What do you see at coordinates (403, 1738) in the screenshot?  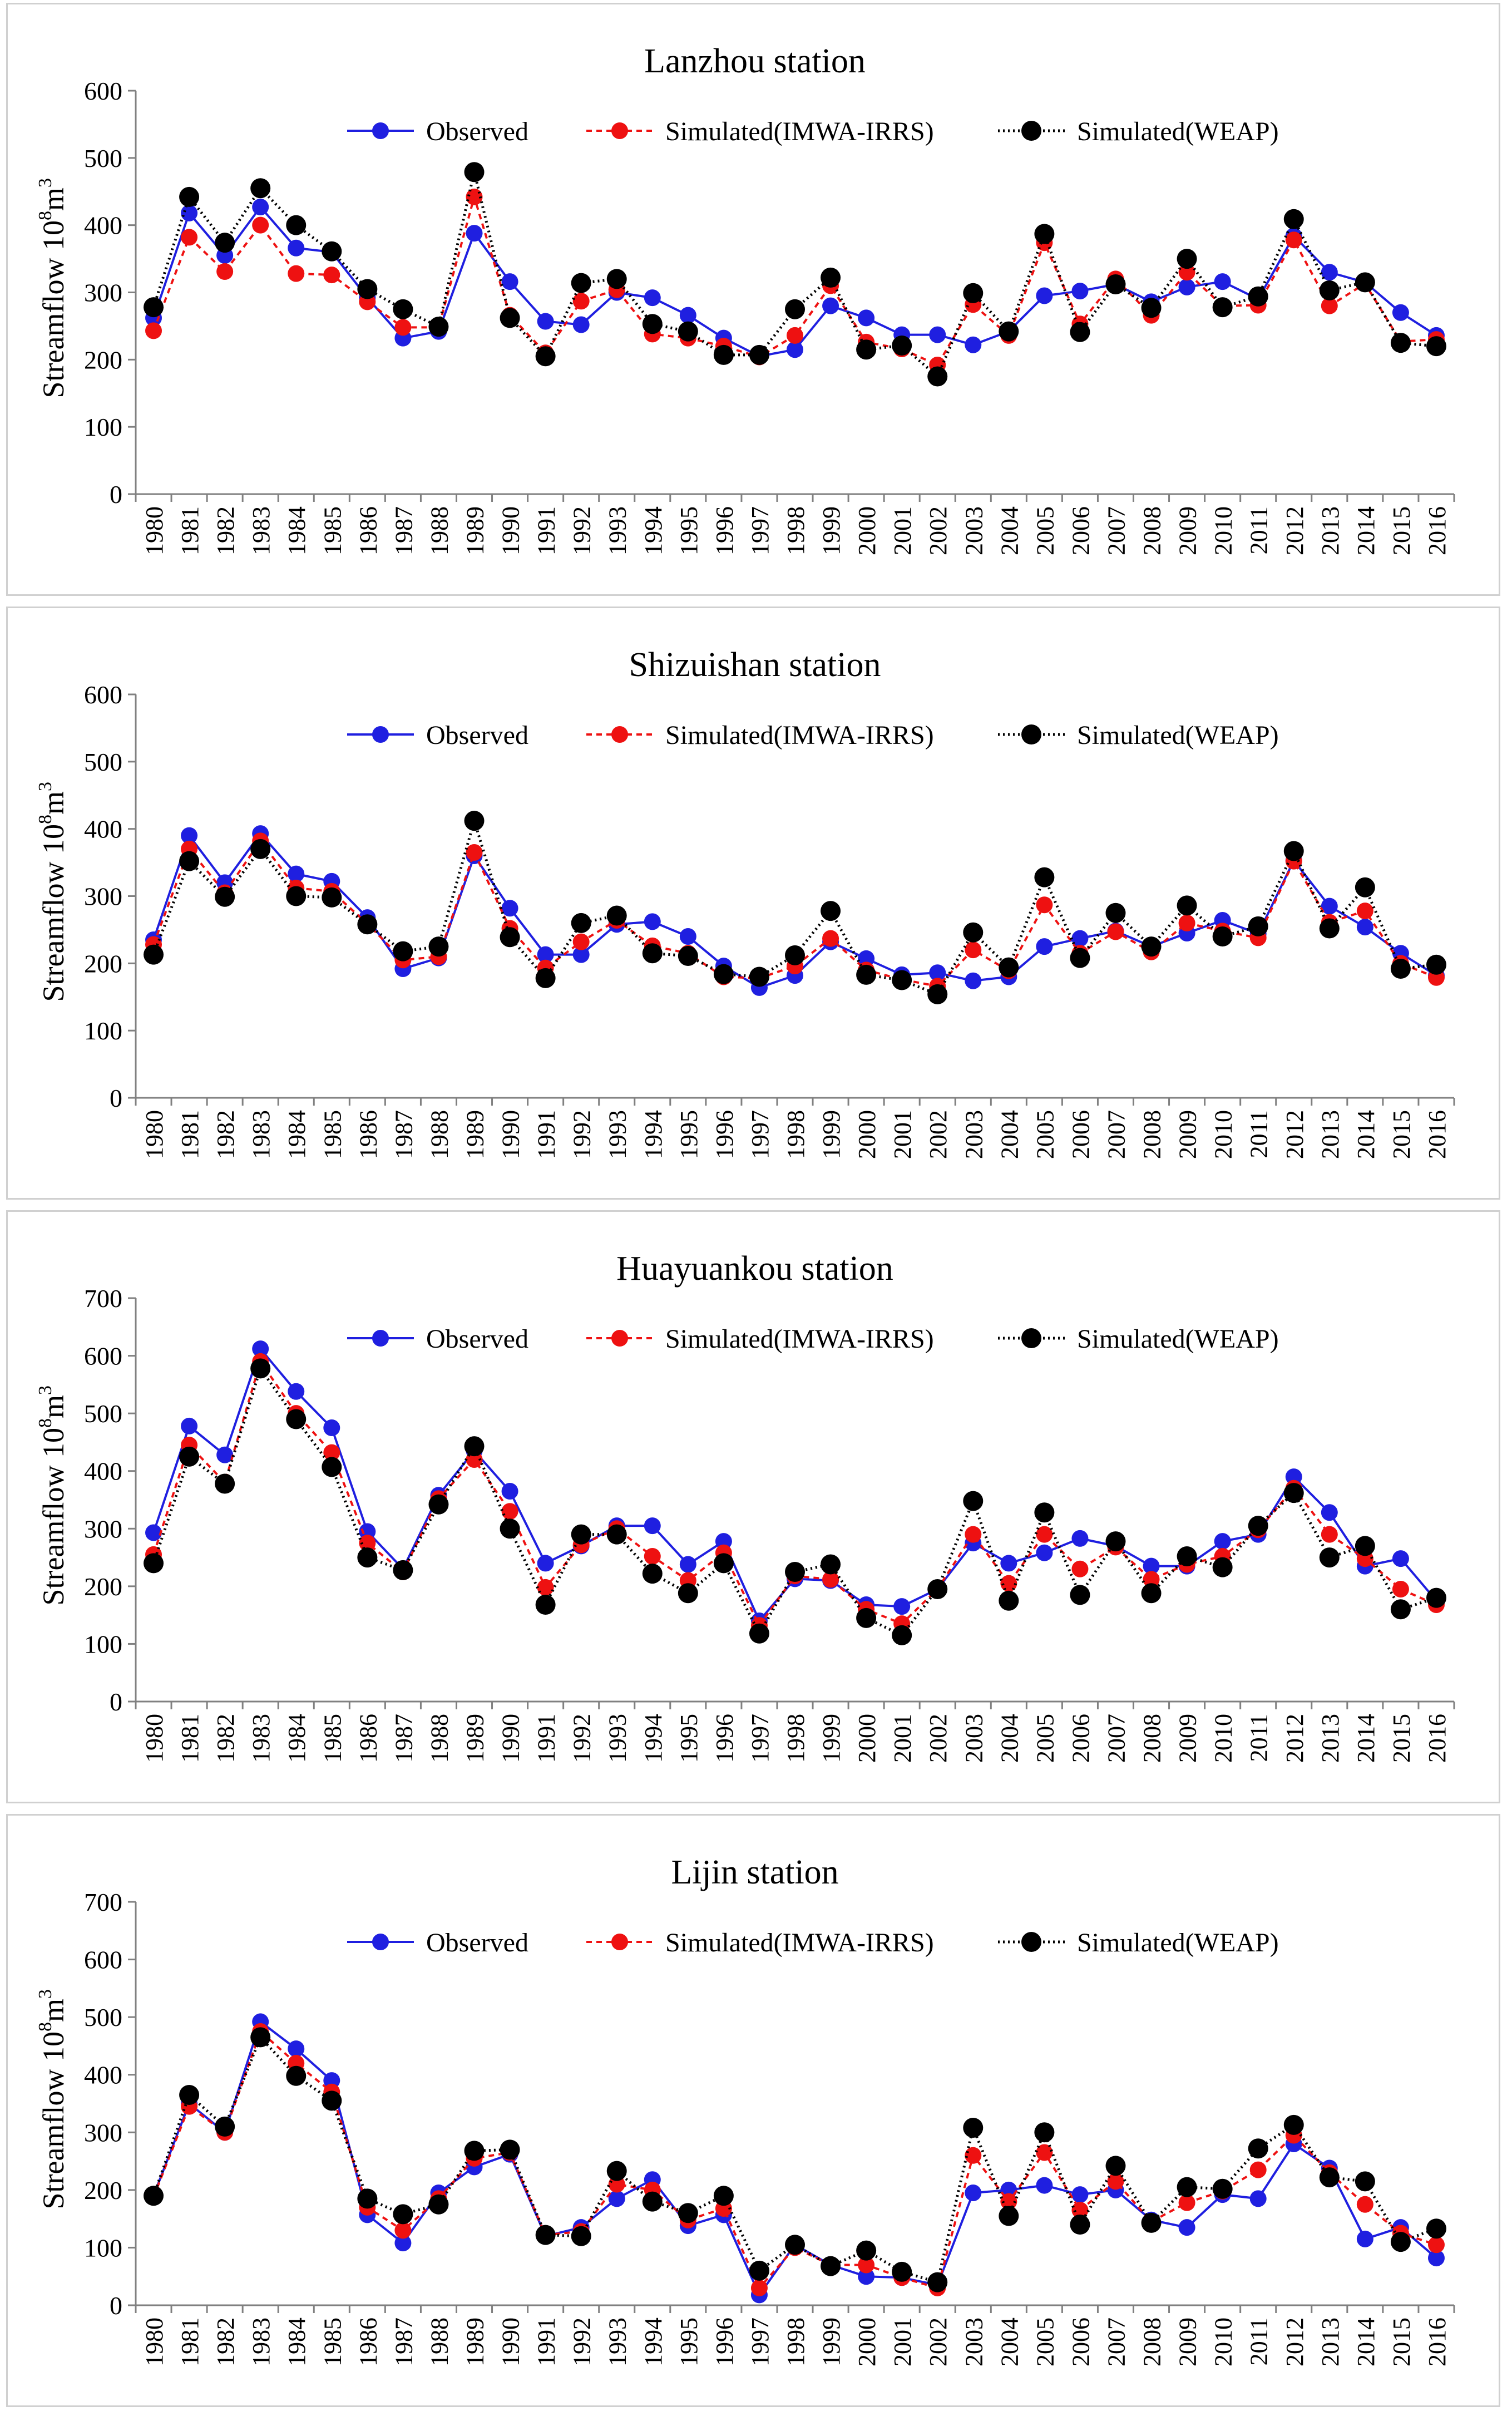 I see `x-tick-label: 1987` at bounding box center [403, 1738].